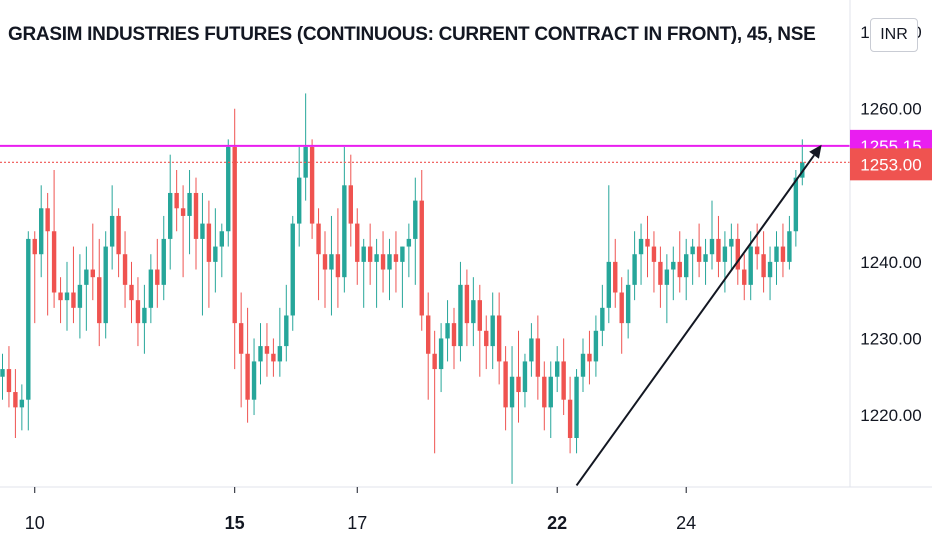 This screenshot has height=550, width=932. Describe the element at coordinates (557, 523) in the screenshot. I see `time-tick-label: 22` at that location.